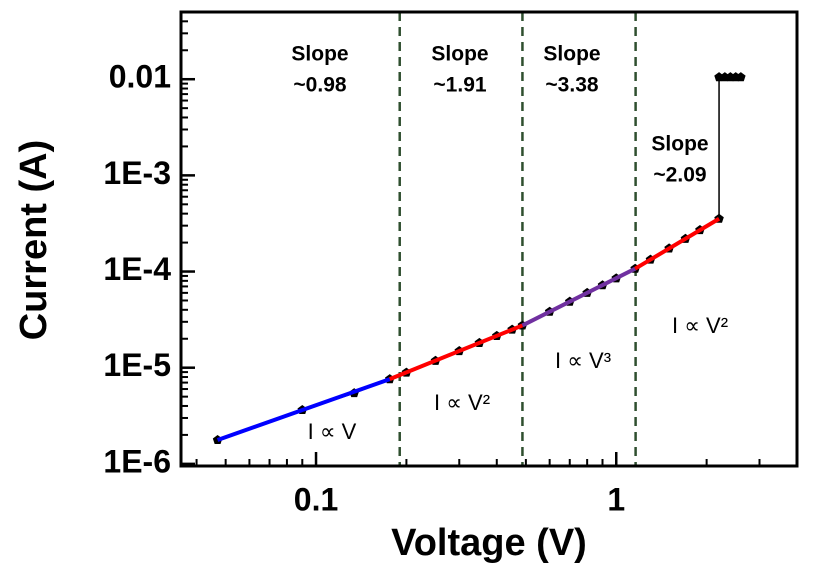  Describe the element at coordinates (489, 543) in the screenshot. I see `x-axis-title: Voltage (V)` at that location.